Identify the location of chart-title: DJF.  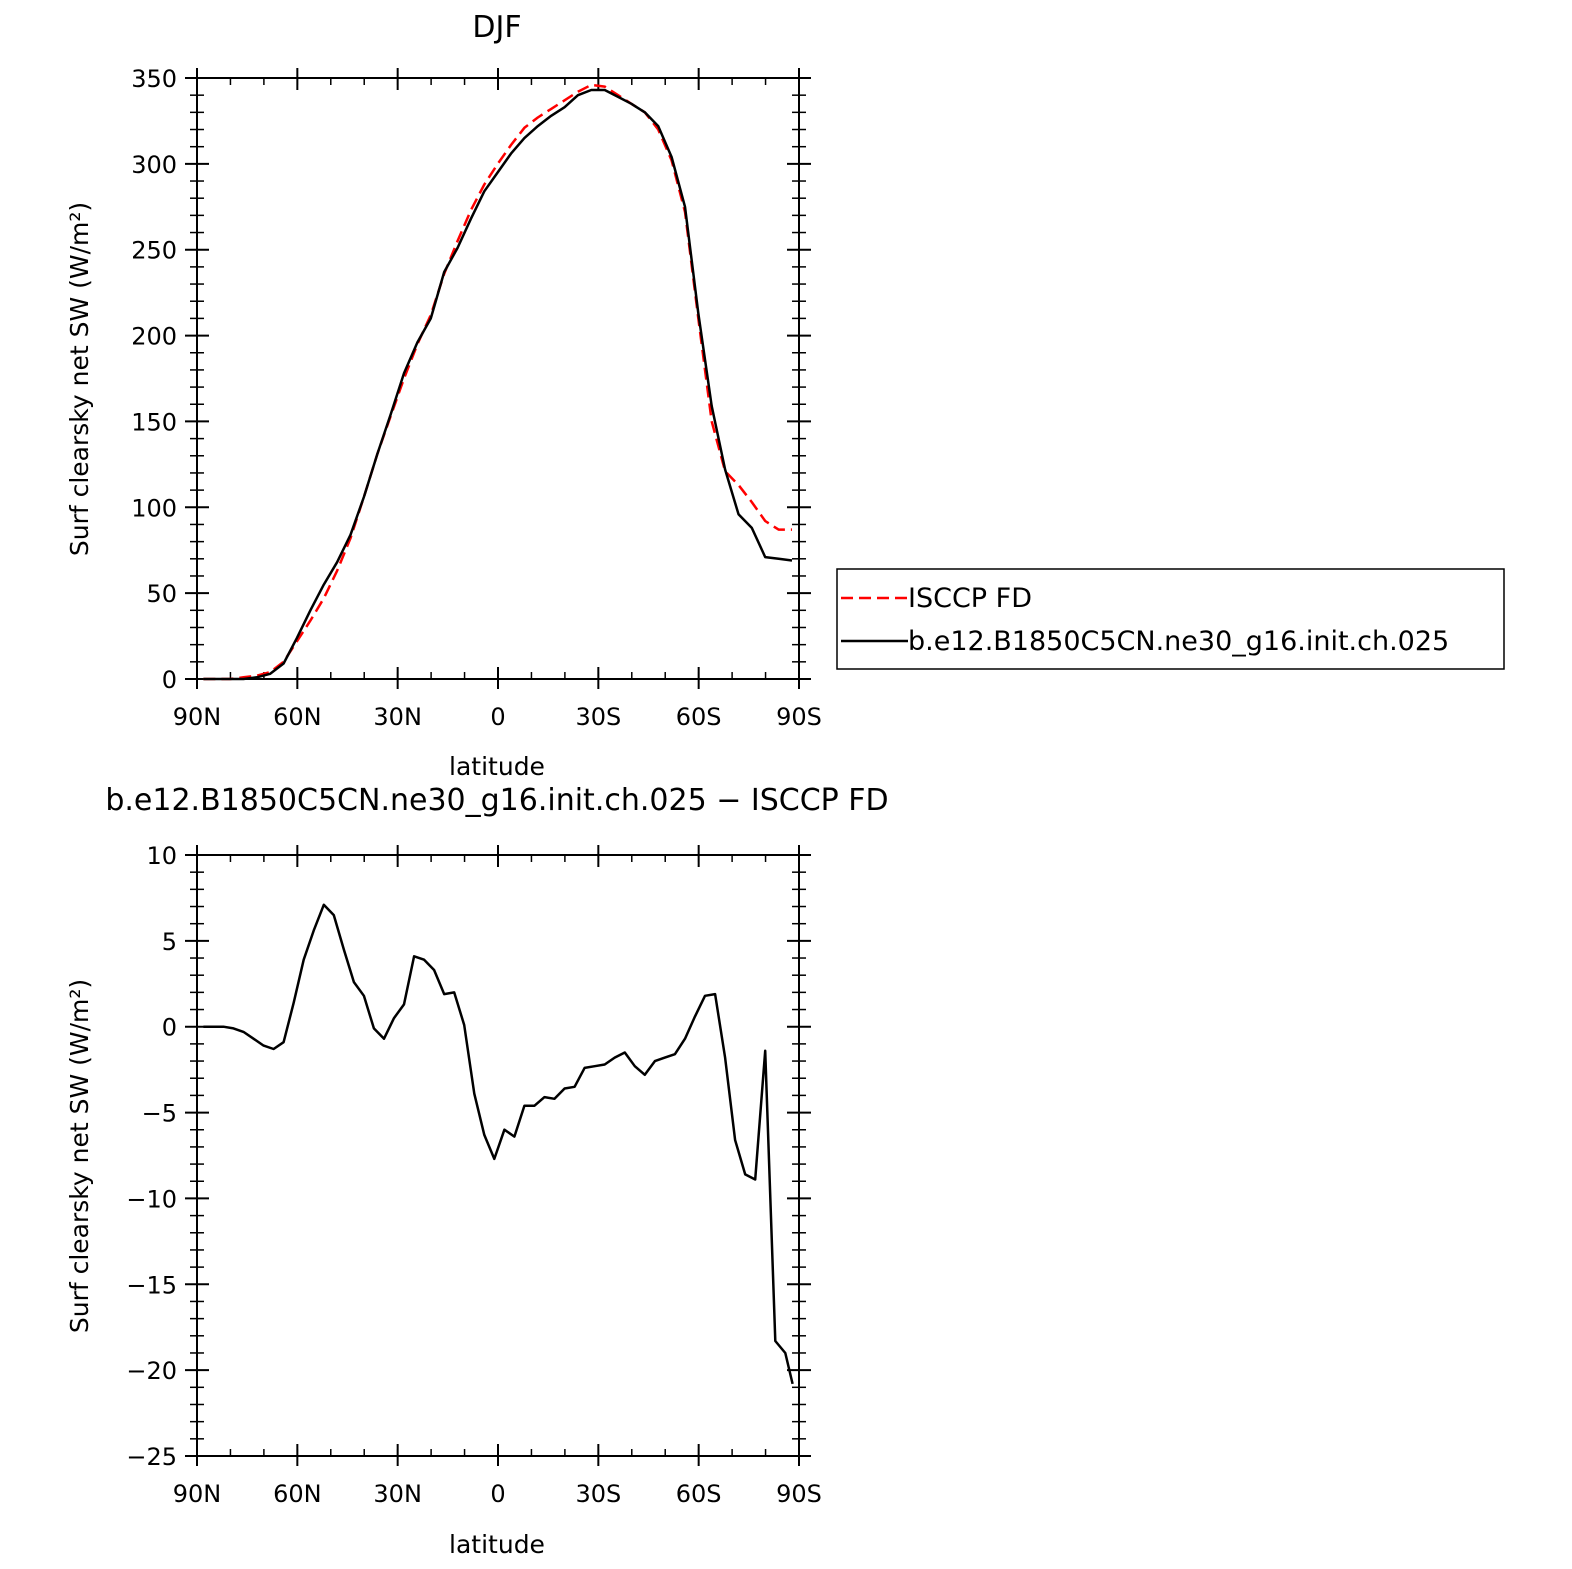
(496, 27).